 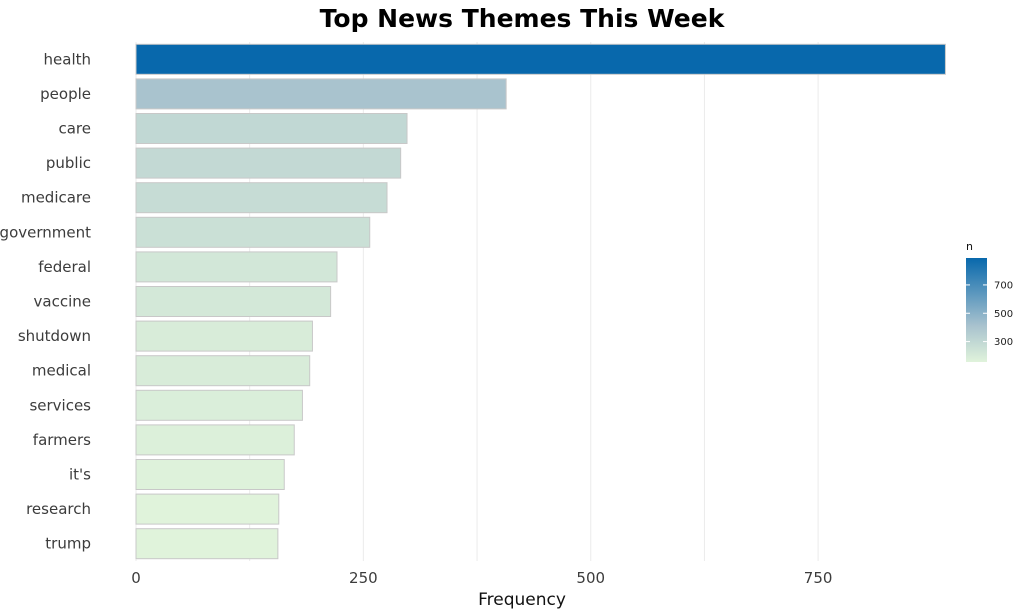 What do you see at coordinates (523, 18) in the screenshot?
I see `chart-title: Top News Themes This Week` at bounding box center [523, 18].